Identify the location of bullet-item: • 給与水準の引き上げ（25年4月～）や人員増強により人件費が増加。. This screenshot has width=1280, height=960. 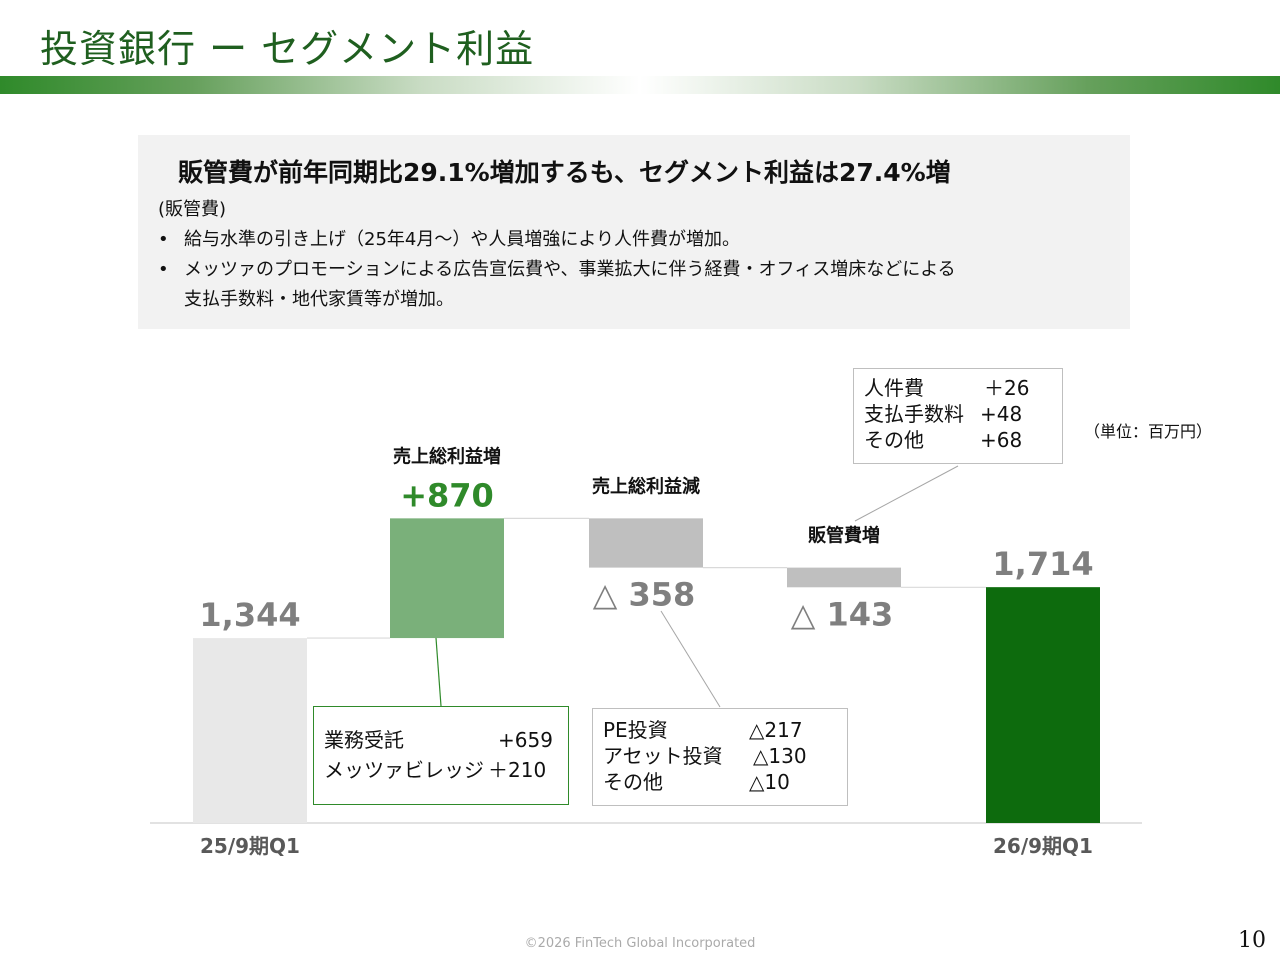
(449, 238).